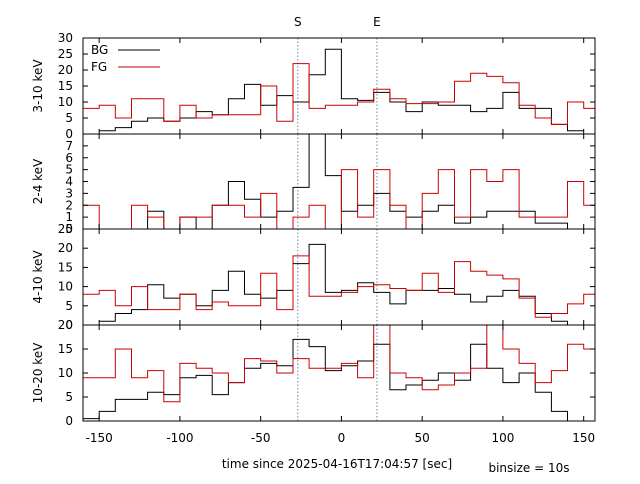  Describe the element at coordinates (99, 50) in the screenshot. I see `legend-label-bg: BG` at that location.